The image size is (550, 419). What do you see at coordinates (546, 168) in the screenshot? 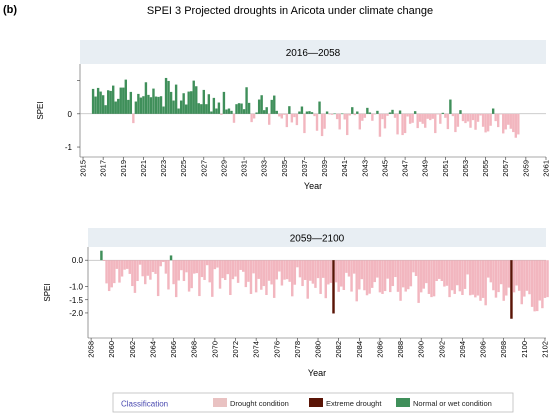
I see `x-tick-label: 2061` at bounding box center [546, 168].